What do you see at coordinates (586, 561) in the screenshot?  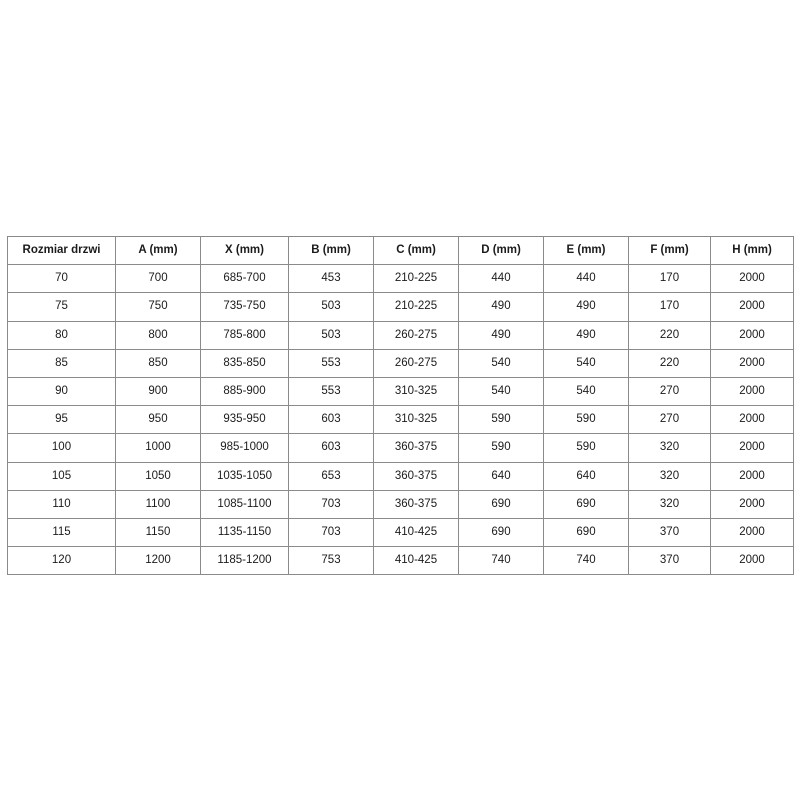 I see `cell-e: 740` at bounding box center [586, 561].